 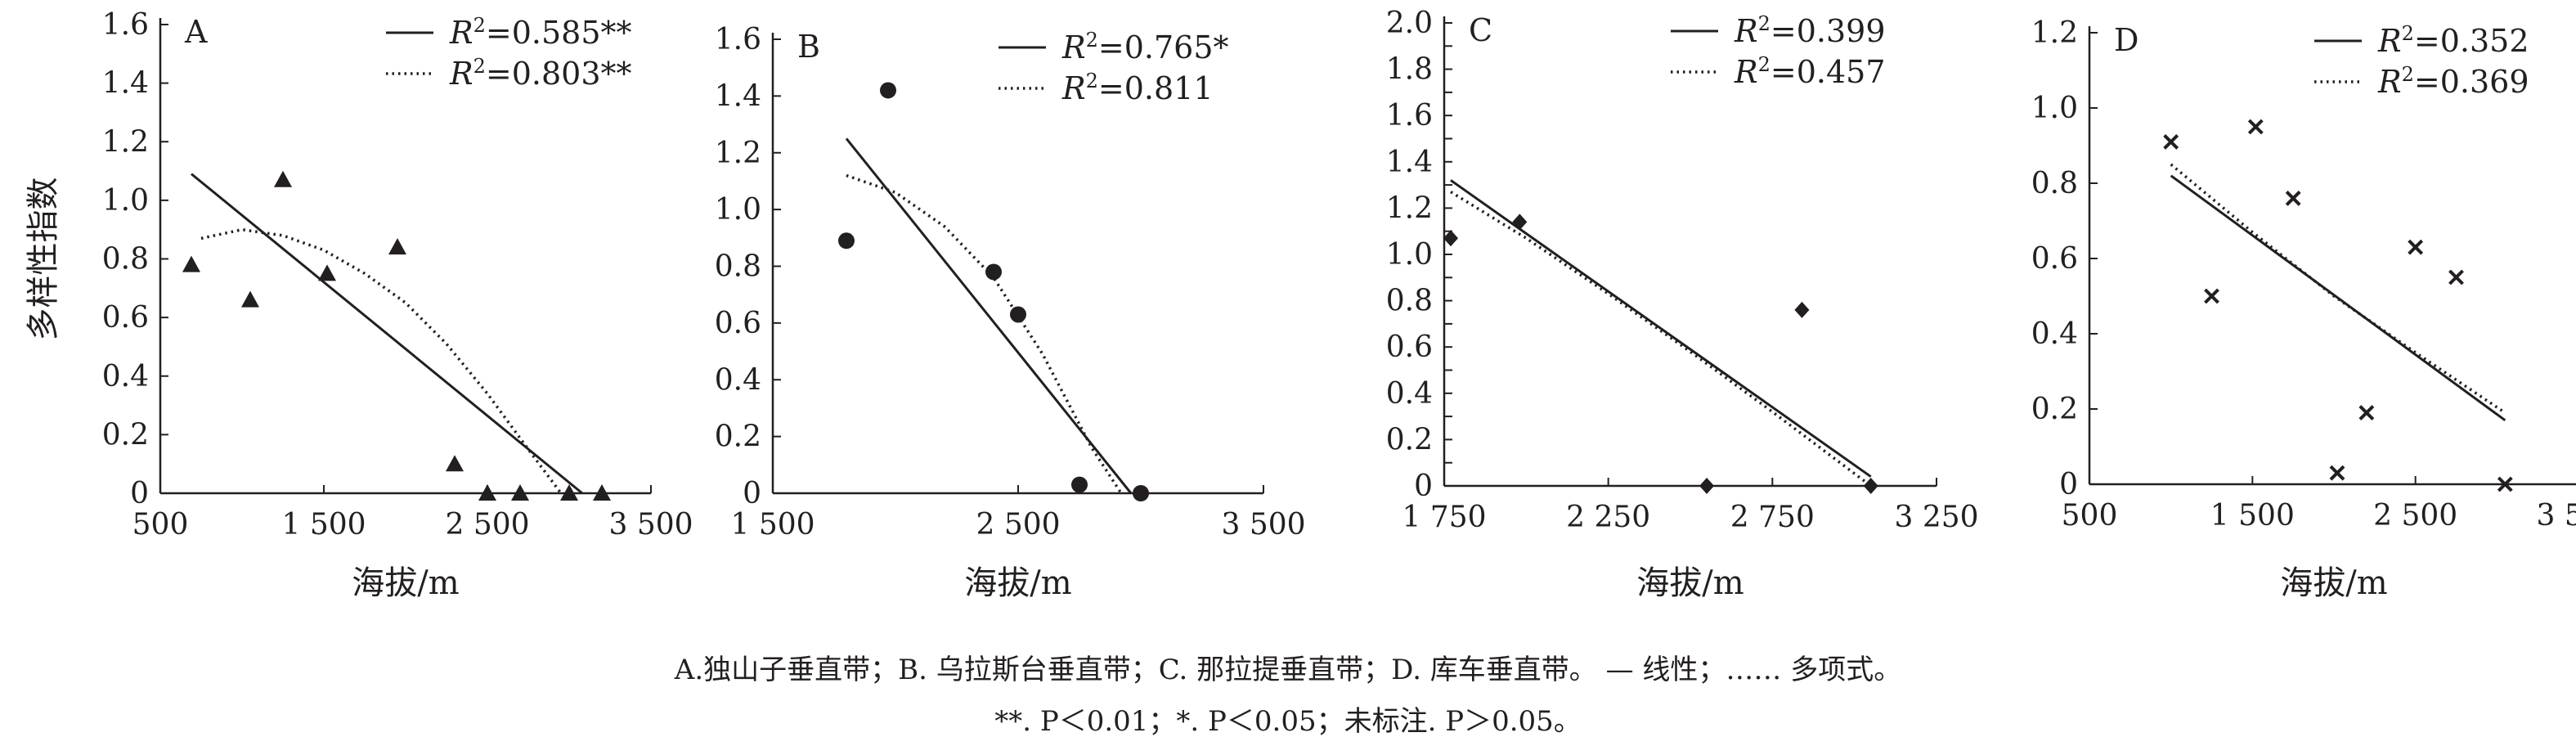 What do you see at coordinates (772, 525) in the screenshot?
I see `panel-b-x-tick-label: 1 500` at bounding box center [772, 525].